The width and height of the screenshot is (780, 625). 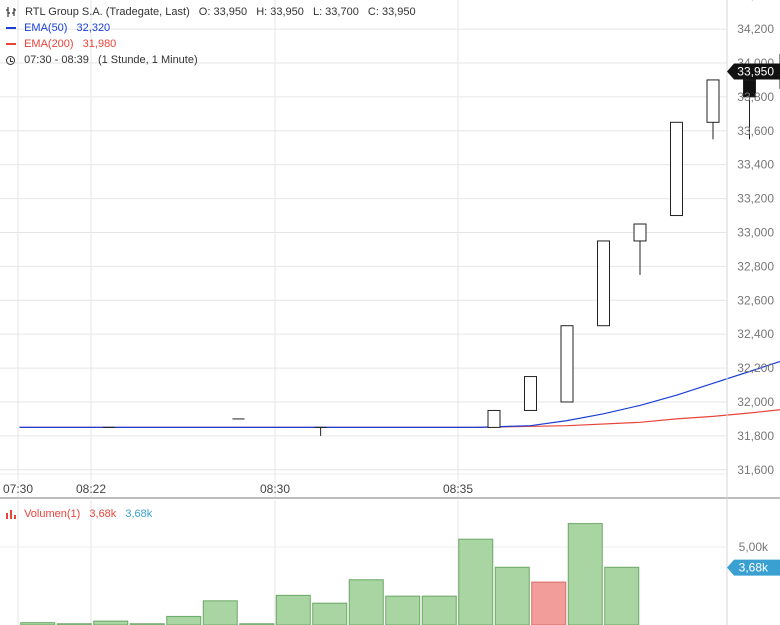 I want to click on ema200-line-layer, so click(x=399, y=418).